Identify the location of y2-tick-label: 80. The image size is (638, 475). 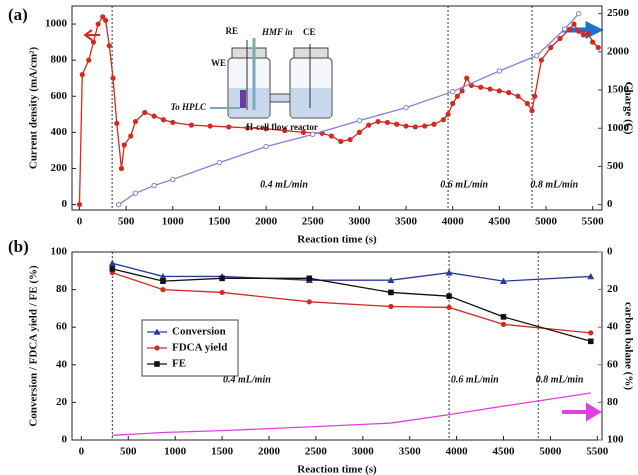
(613, 402).